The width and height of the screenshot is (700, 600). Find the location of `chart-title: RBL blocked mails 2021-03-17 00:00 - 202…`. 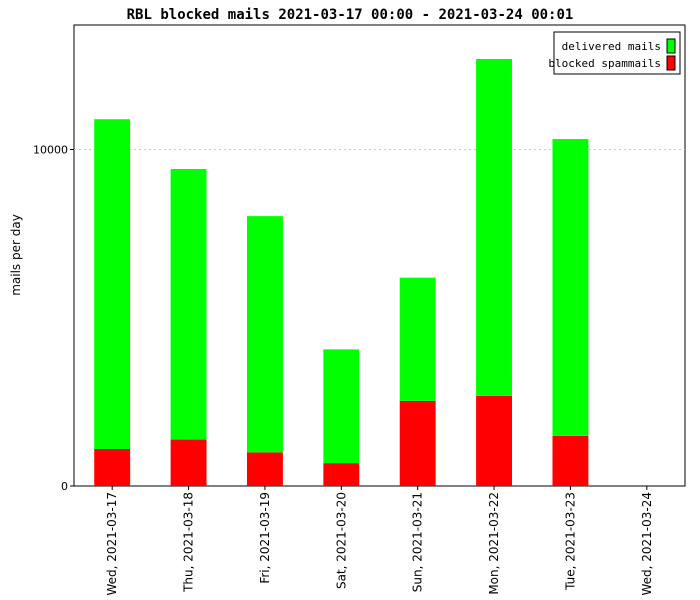

chart-title: RBL blocked mails 2021-03-17 00:00 - 202… is located at coordinates (350, 15).